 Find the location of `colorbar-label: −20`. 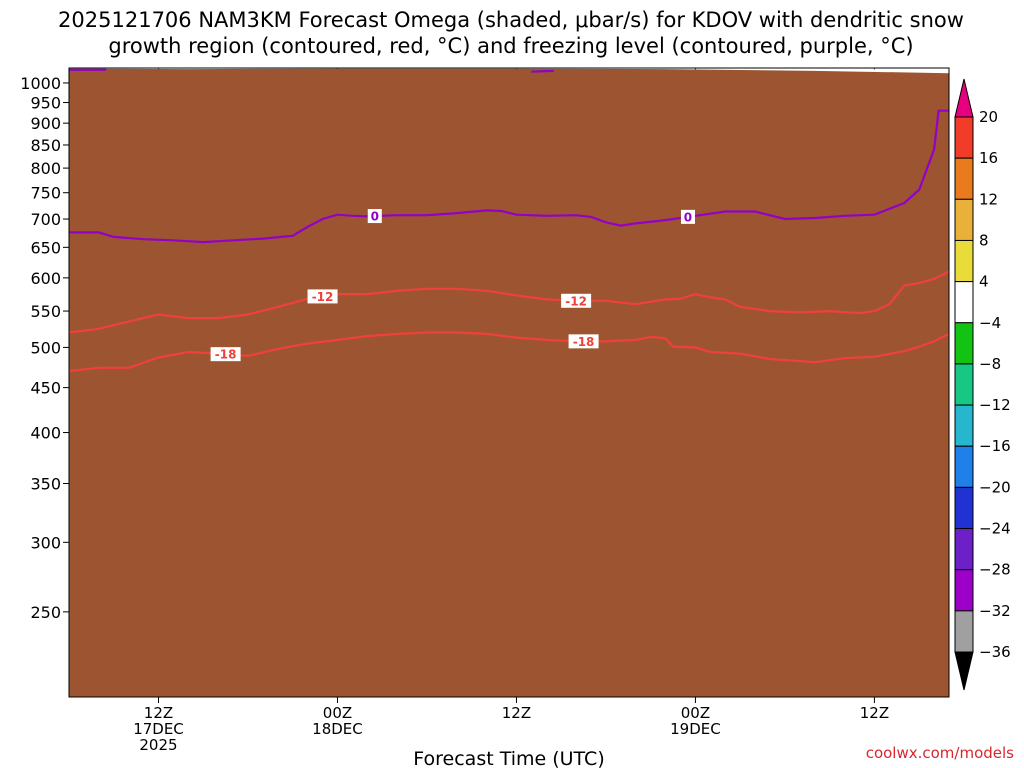

colorbar-label: −20 is located at coordinates (995, 487).